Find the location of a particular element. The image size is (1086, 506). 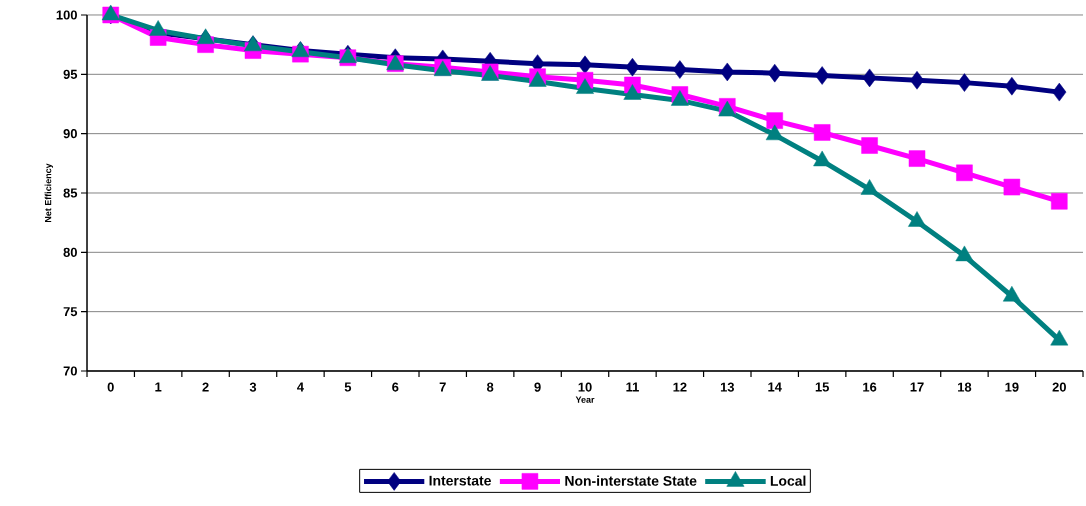

y-tick-label: 100 is located at coordinates (66, 15).